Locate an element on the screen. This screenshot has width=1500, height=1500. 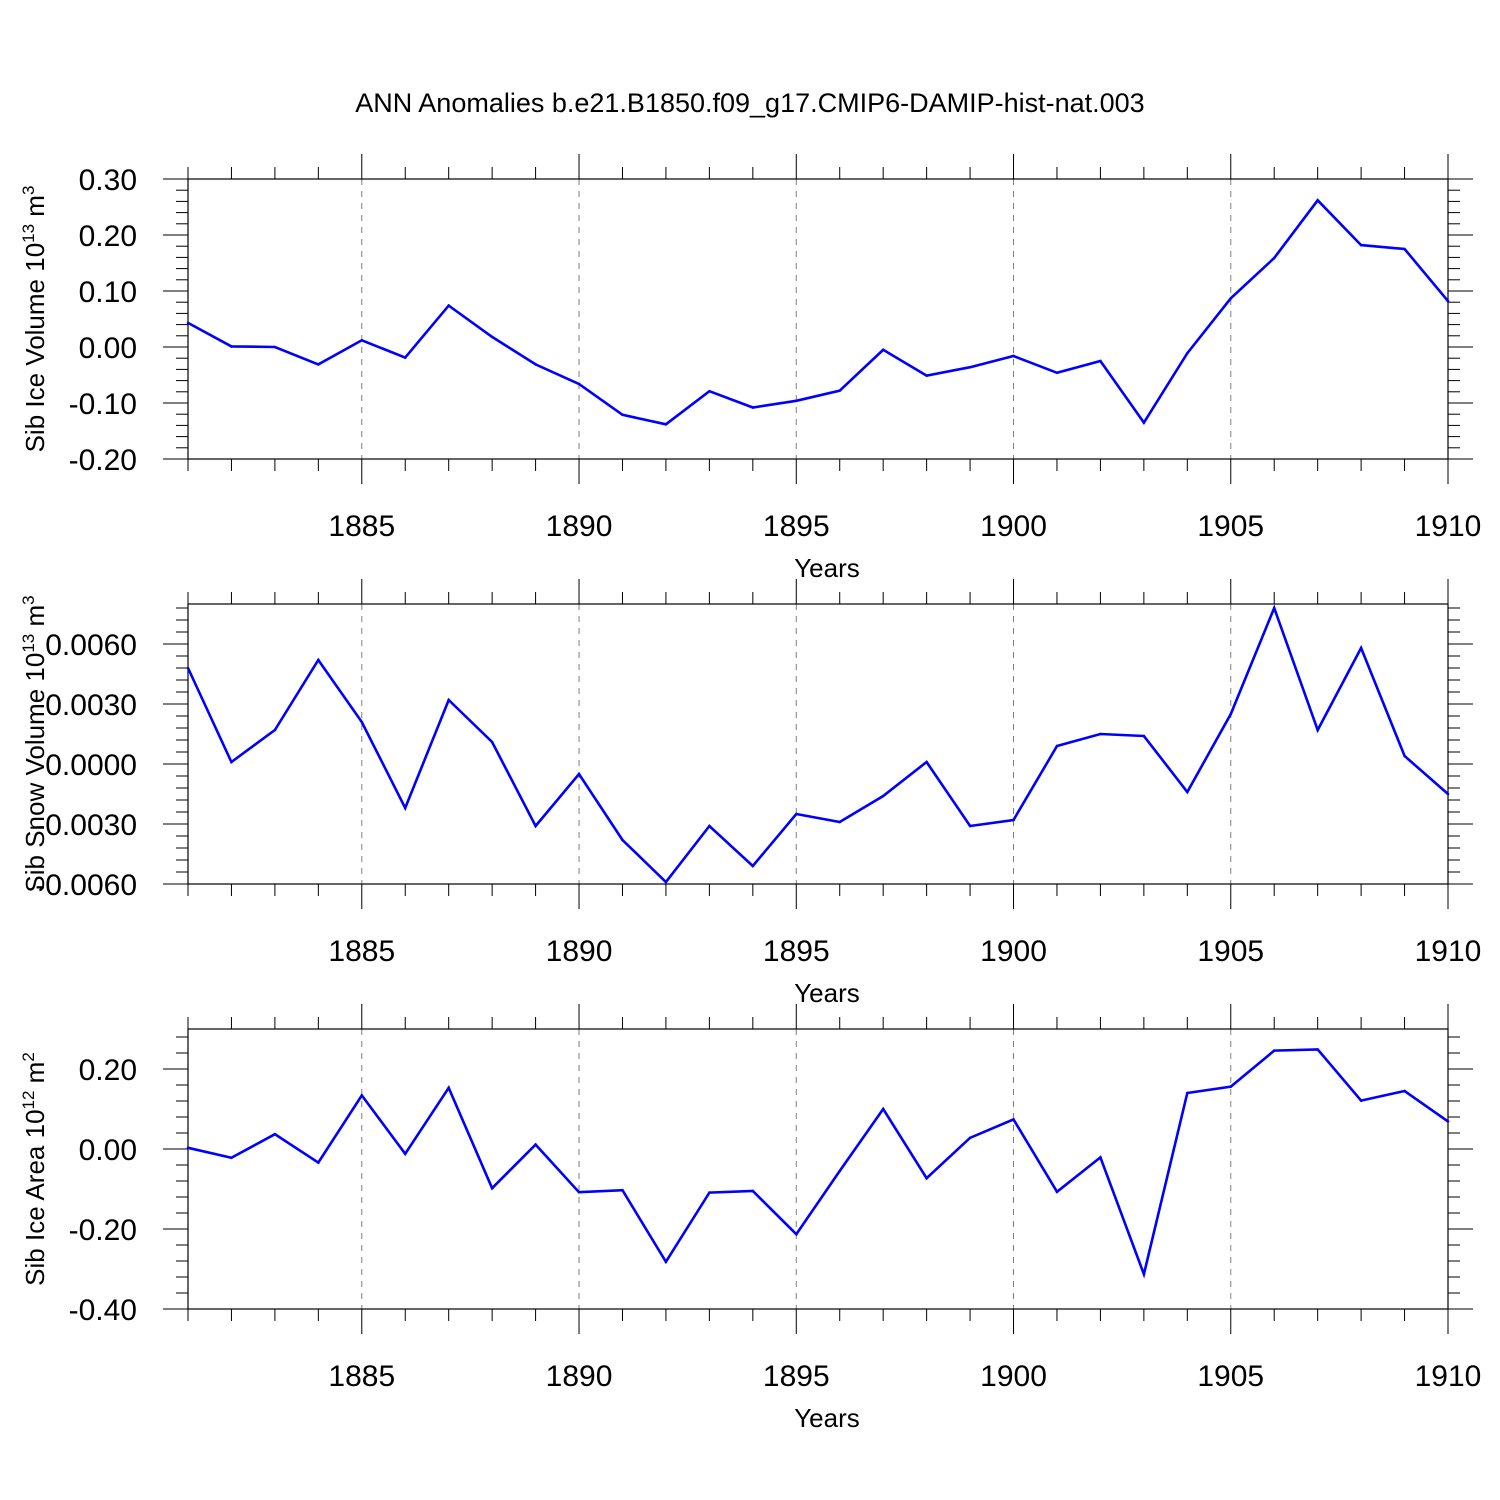
y-tick-label: -0.10 is located at coordinates (103, 404).